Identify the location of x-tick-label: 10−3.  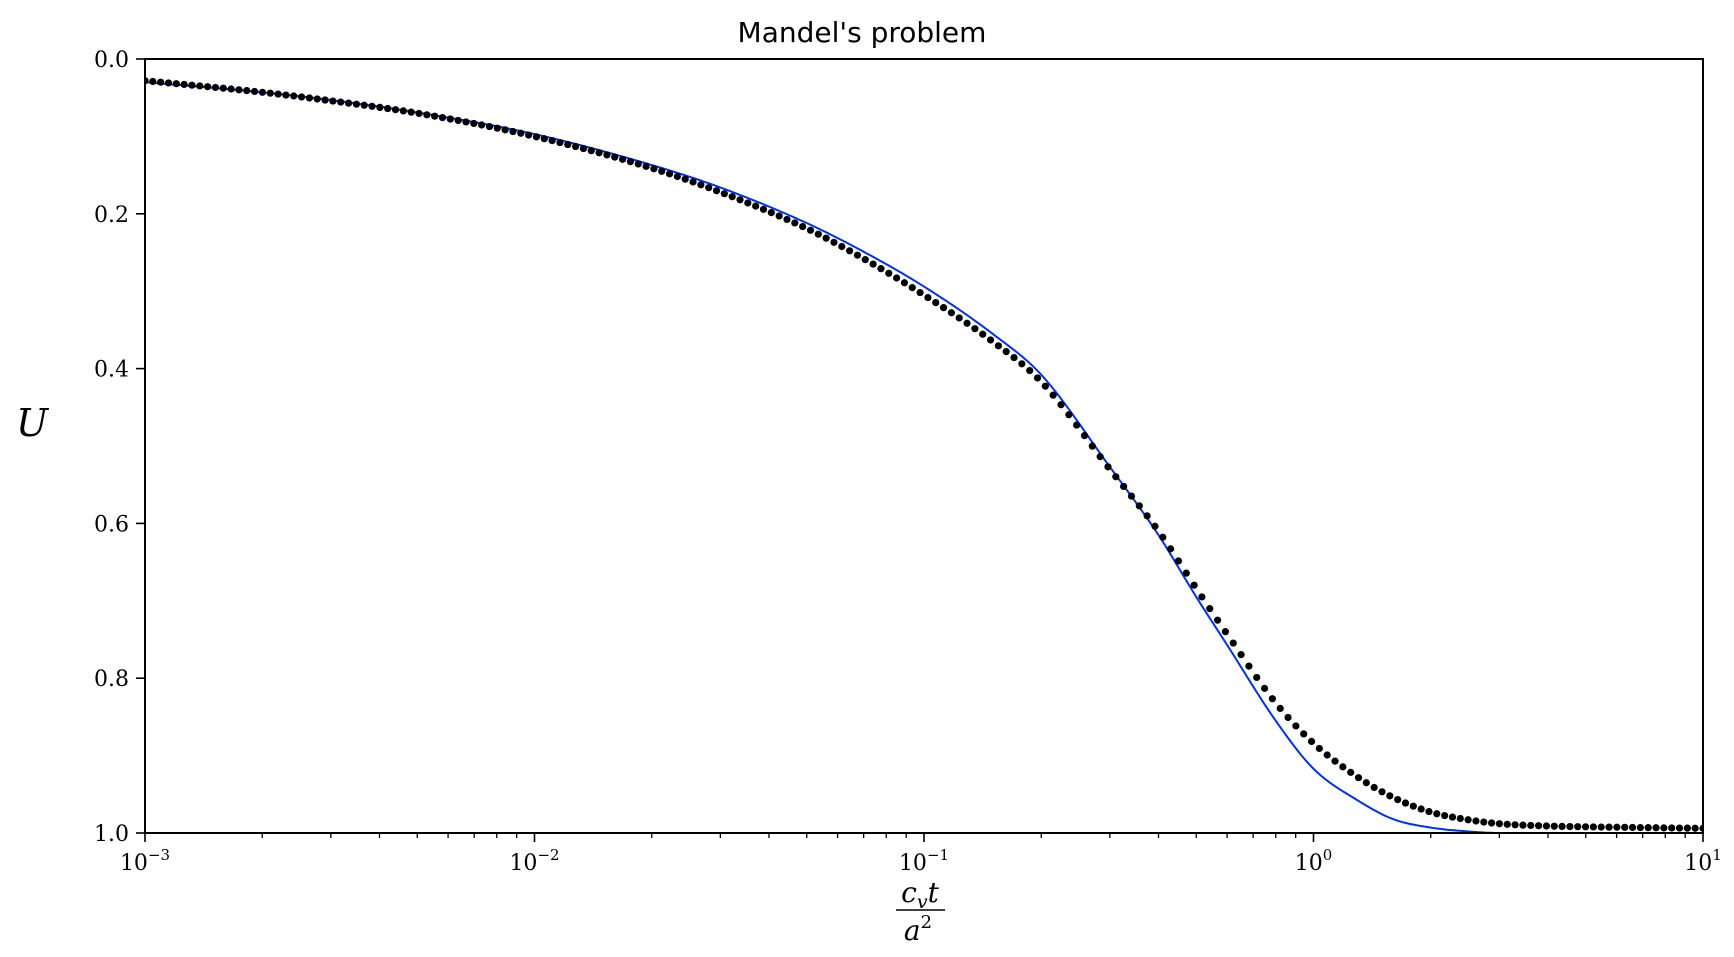
(145, 861).